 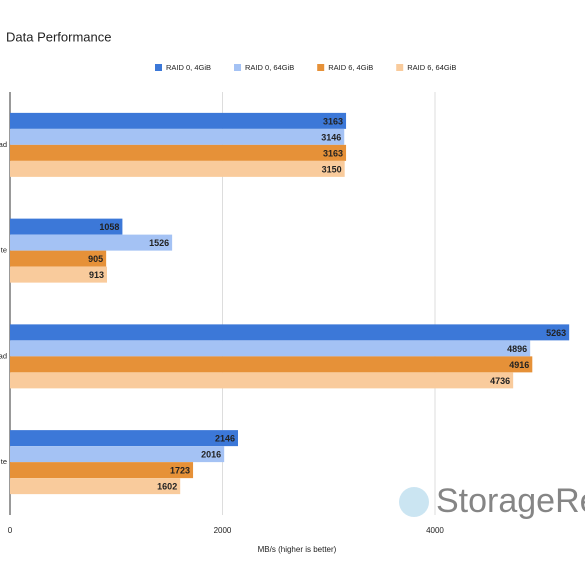 What do you see at coordinates (431, 67) in the screenshot?
I see `legend-label: RAID 6, 64GiB` at bounding box center [431, 67].